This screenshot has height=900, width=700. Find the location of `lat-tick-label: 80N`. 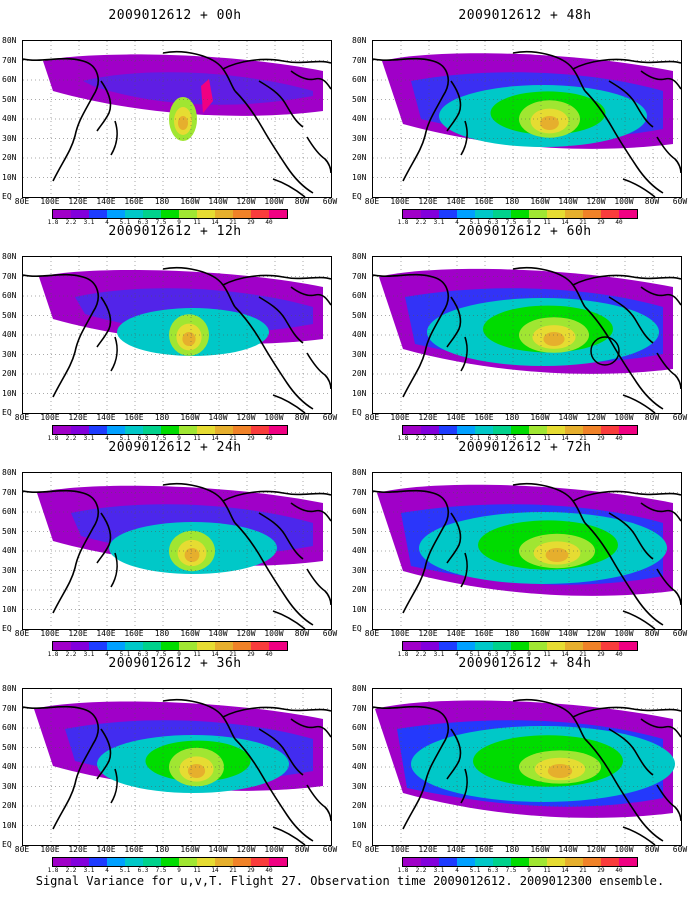

lat-tick-label: 80N is located at coordinates (9, 256).